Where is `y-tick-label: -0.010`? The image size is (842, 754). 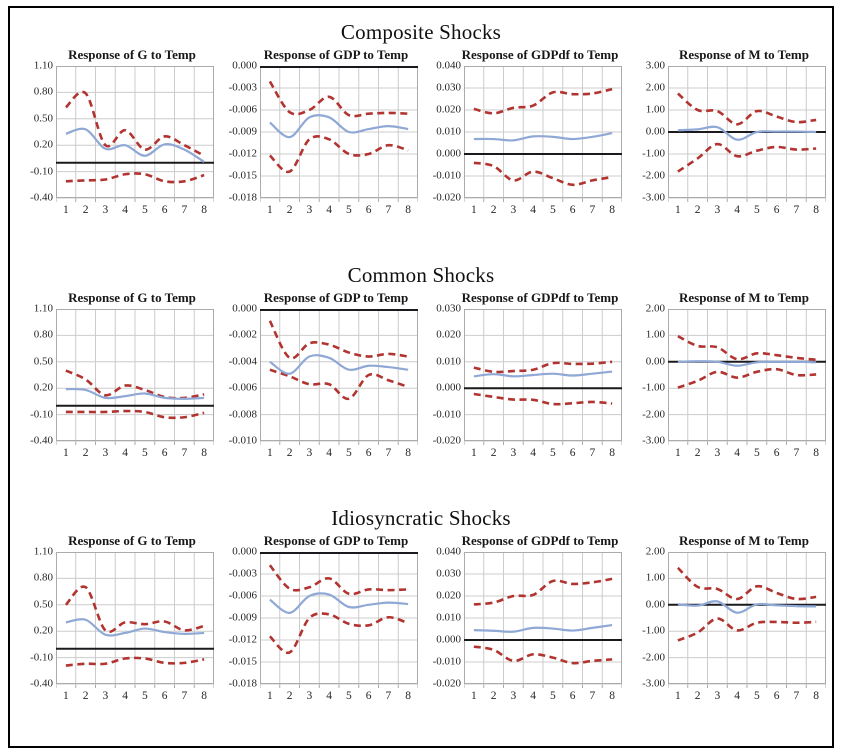
y-tick-label: -0.010 is located at coordinates (446, 414).